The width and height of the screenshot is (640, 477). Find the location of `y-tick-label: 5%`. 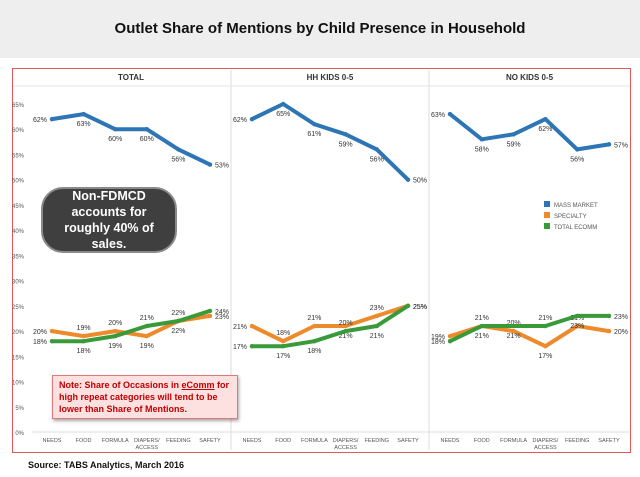

y-tick-label: 5% is located at coordinates (19, 409).